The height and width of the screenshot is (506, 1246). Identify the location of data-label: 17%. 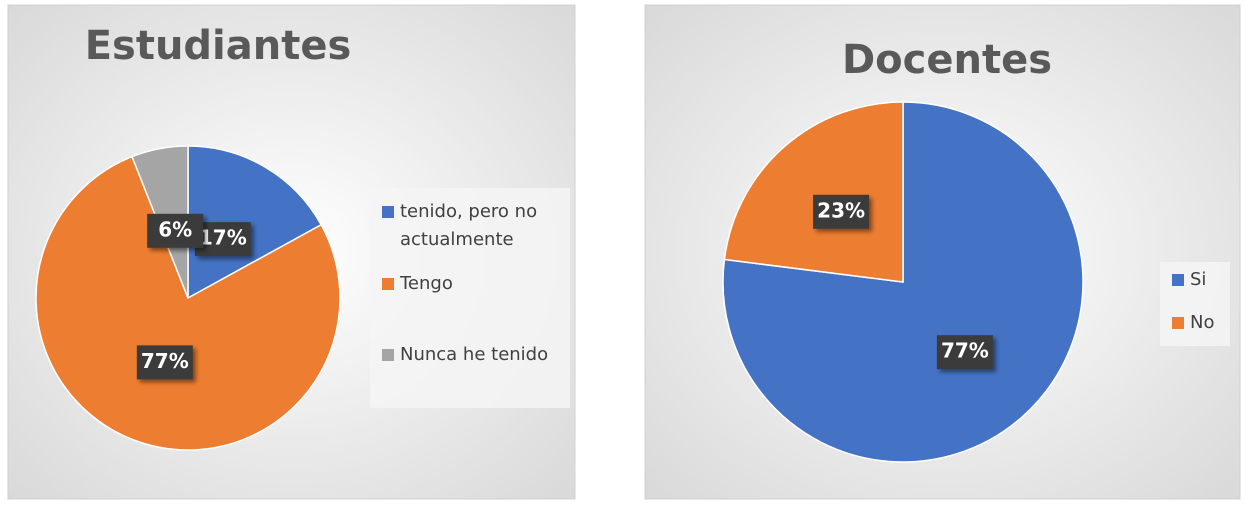
(223, 238).